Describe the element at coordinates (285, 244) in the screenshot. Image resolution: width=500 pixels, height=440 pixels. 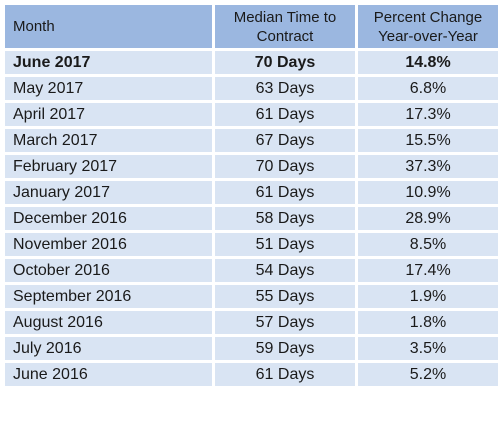
I see `cell-days: 51 Days` at that location.